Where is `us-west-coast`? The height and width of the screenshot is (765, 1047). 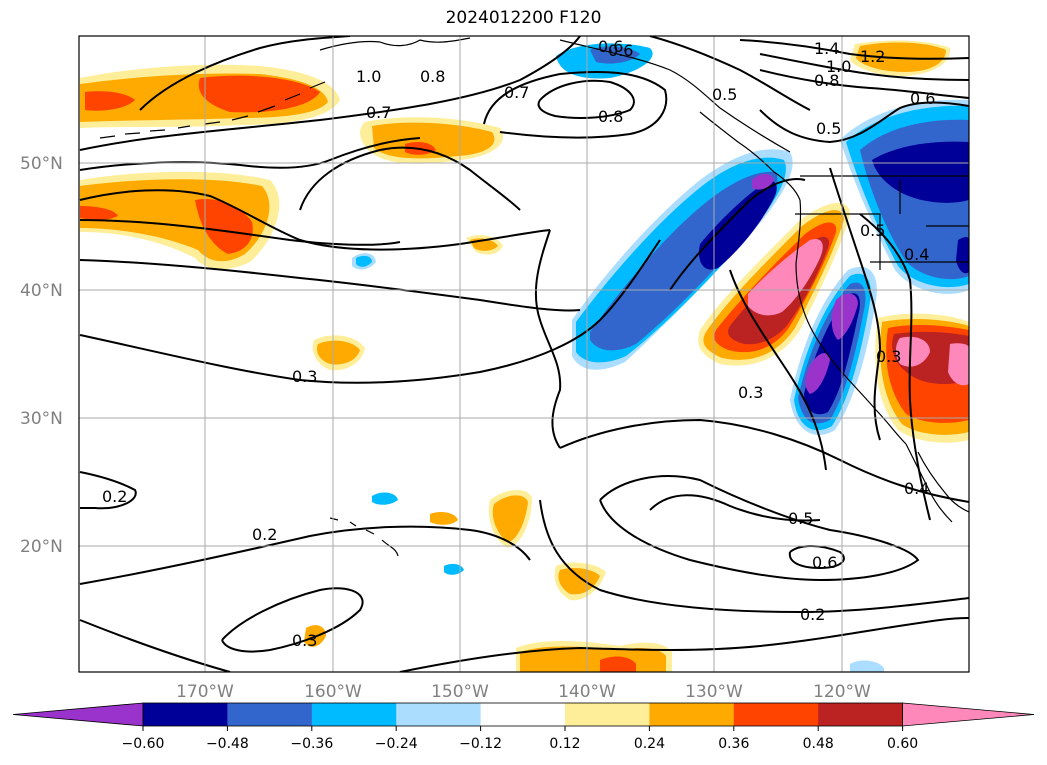
us-west-coast is located at coordinates (851, 322).